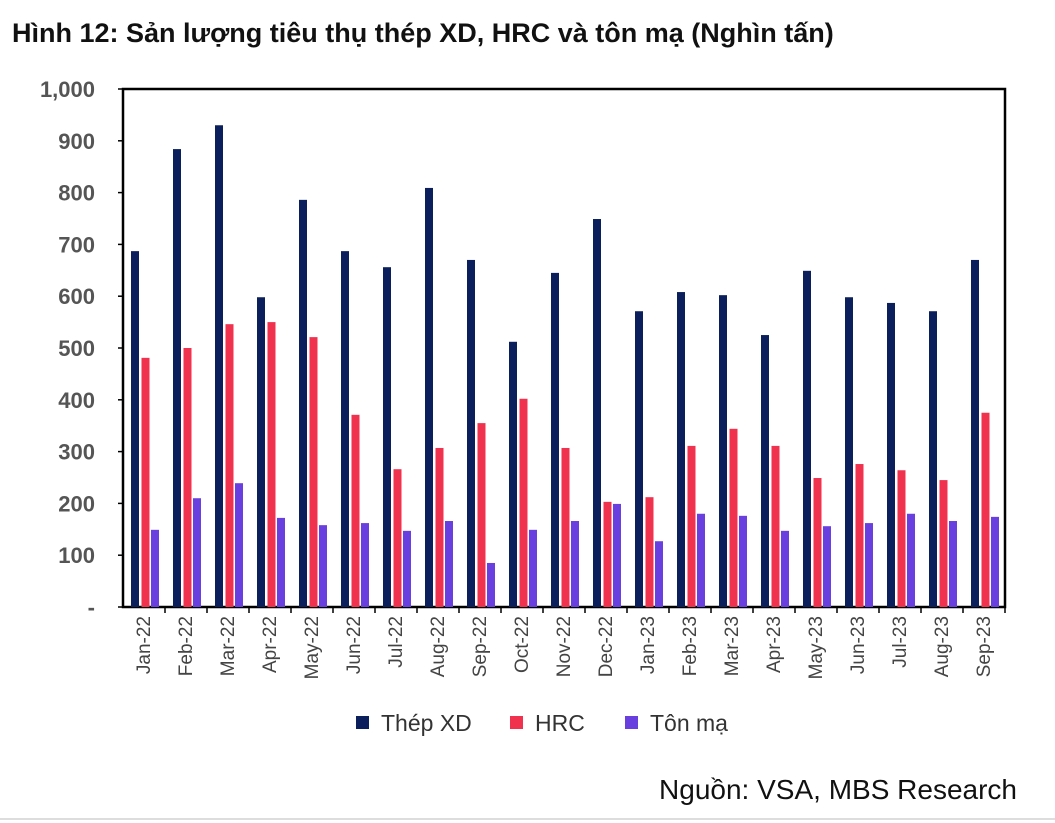  Describe the element at coordinates (76, 193) in the screenshot. I see `y-tick-label: 800` at that location.